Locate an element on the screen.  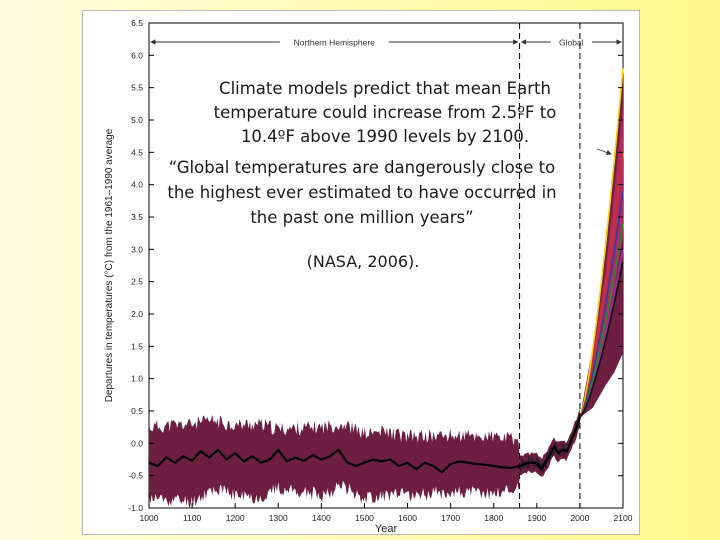
x-tick-label-4: 1400 is located at coordinates (321, 518).